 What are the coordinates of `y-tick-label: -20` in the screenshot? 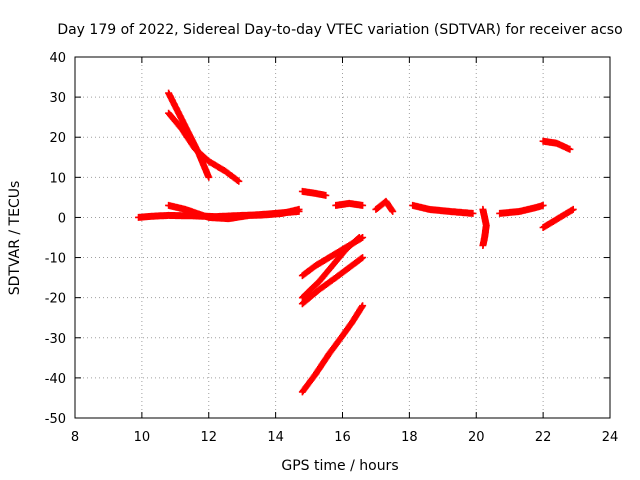 It's located at (55, 299).